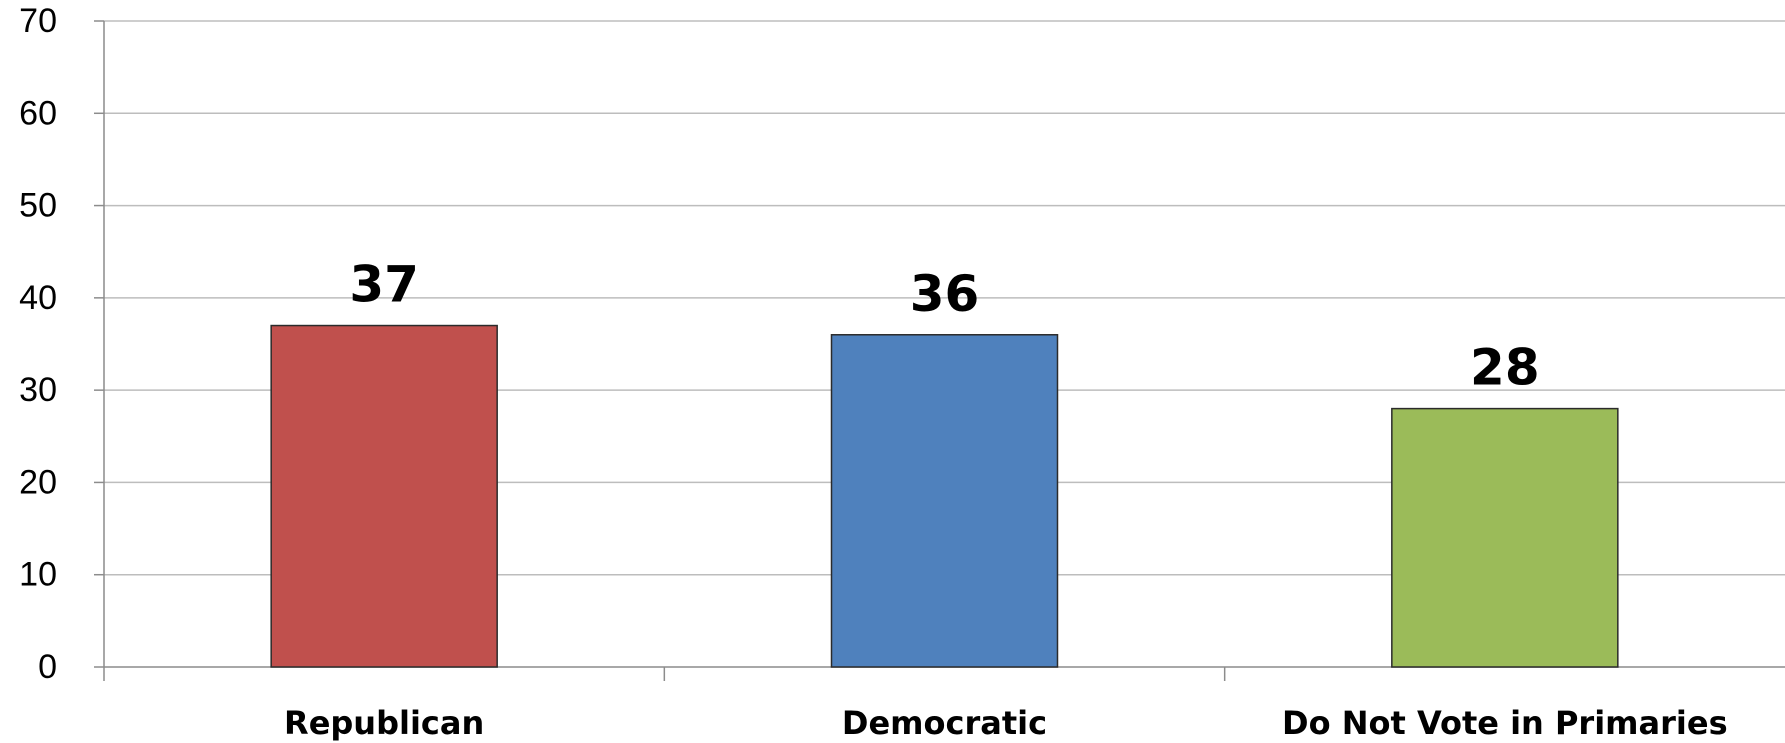  I want to click on x-tick-label: Do Not Vote in Primaries, so click(1505, 723).